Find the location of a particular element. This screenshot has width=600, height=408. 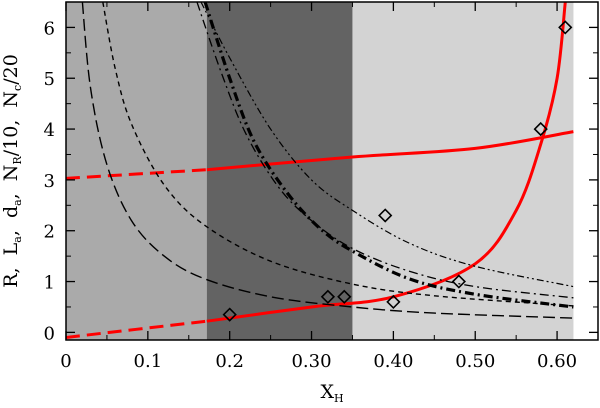

x-tick-label: 0.50 is located at coordinates (475, 361).